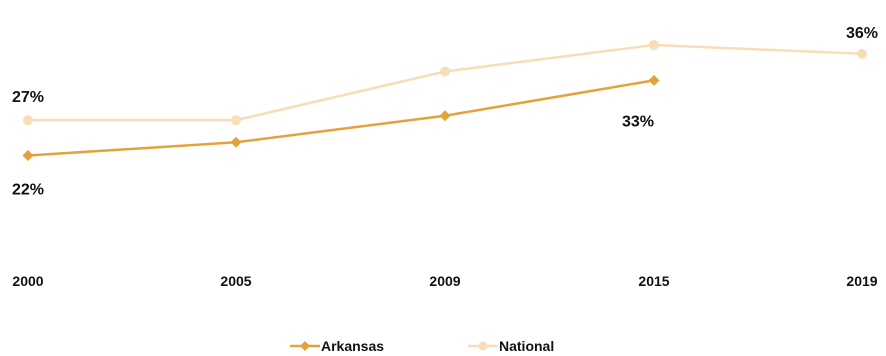 The image size is (886, 356). What do you see at coordinates (483, 346) in the screenshot?
I see `legend-marker-circle` at bounding box center [483, 346].